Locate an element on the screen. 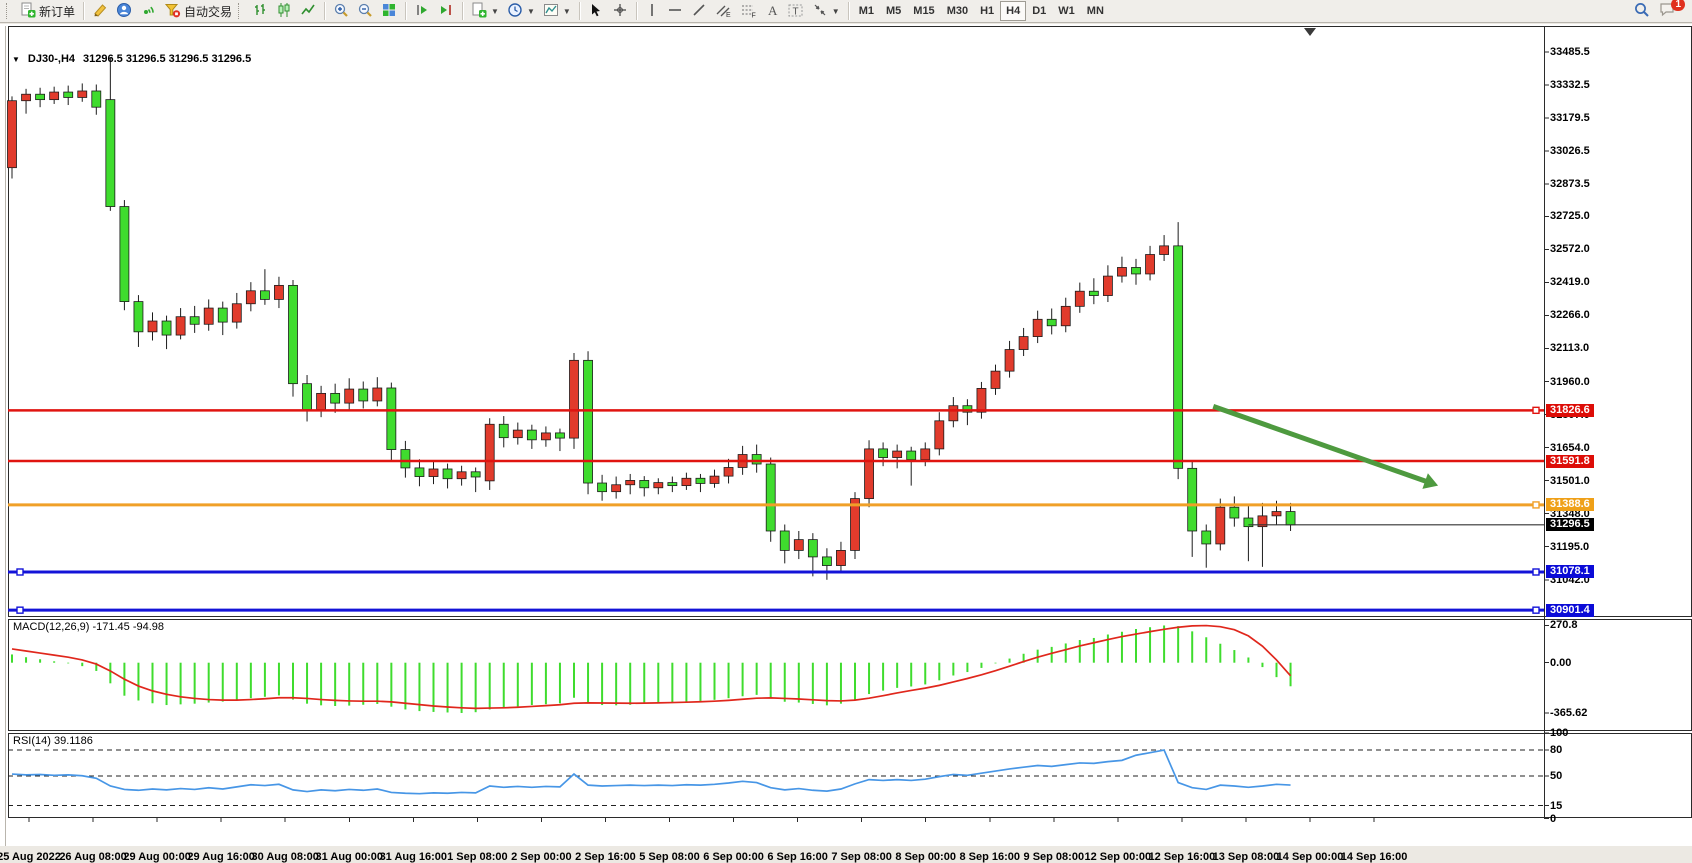  current-price-tag: 31296.5 is located at coordinates (1570, 525).